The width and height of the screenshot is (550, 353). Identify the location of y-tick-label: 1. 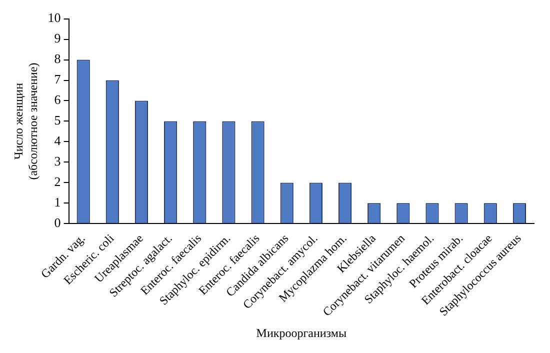
(57, 202).